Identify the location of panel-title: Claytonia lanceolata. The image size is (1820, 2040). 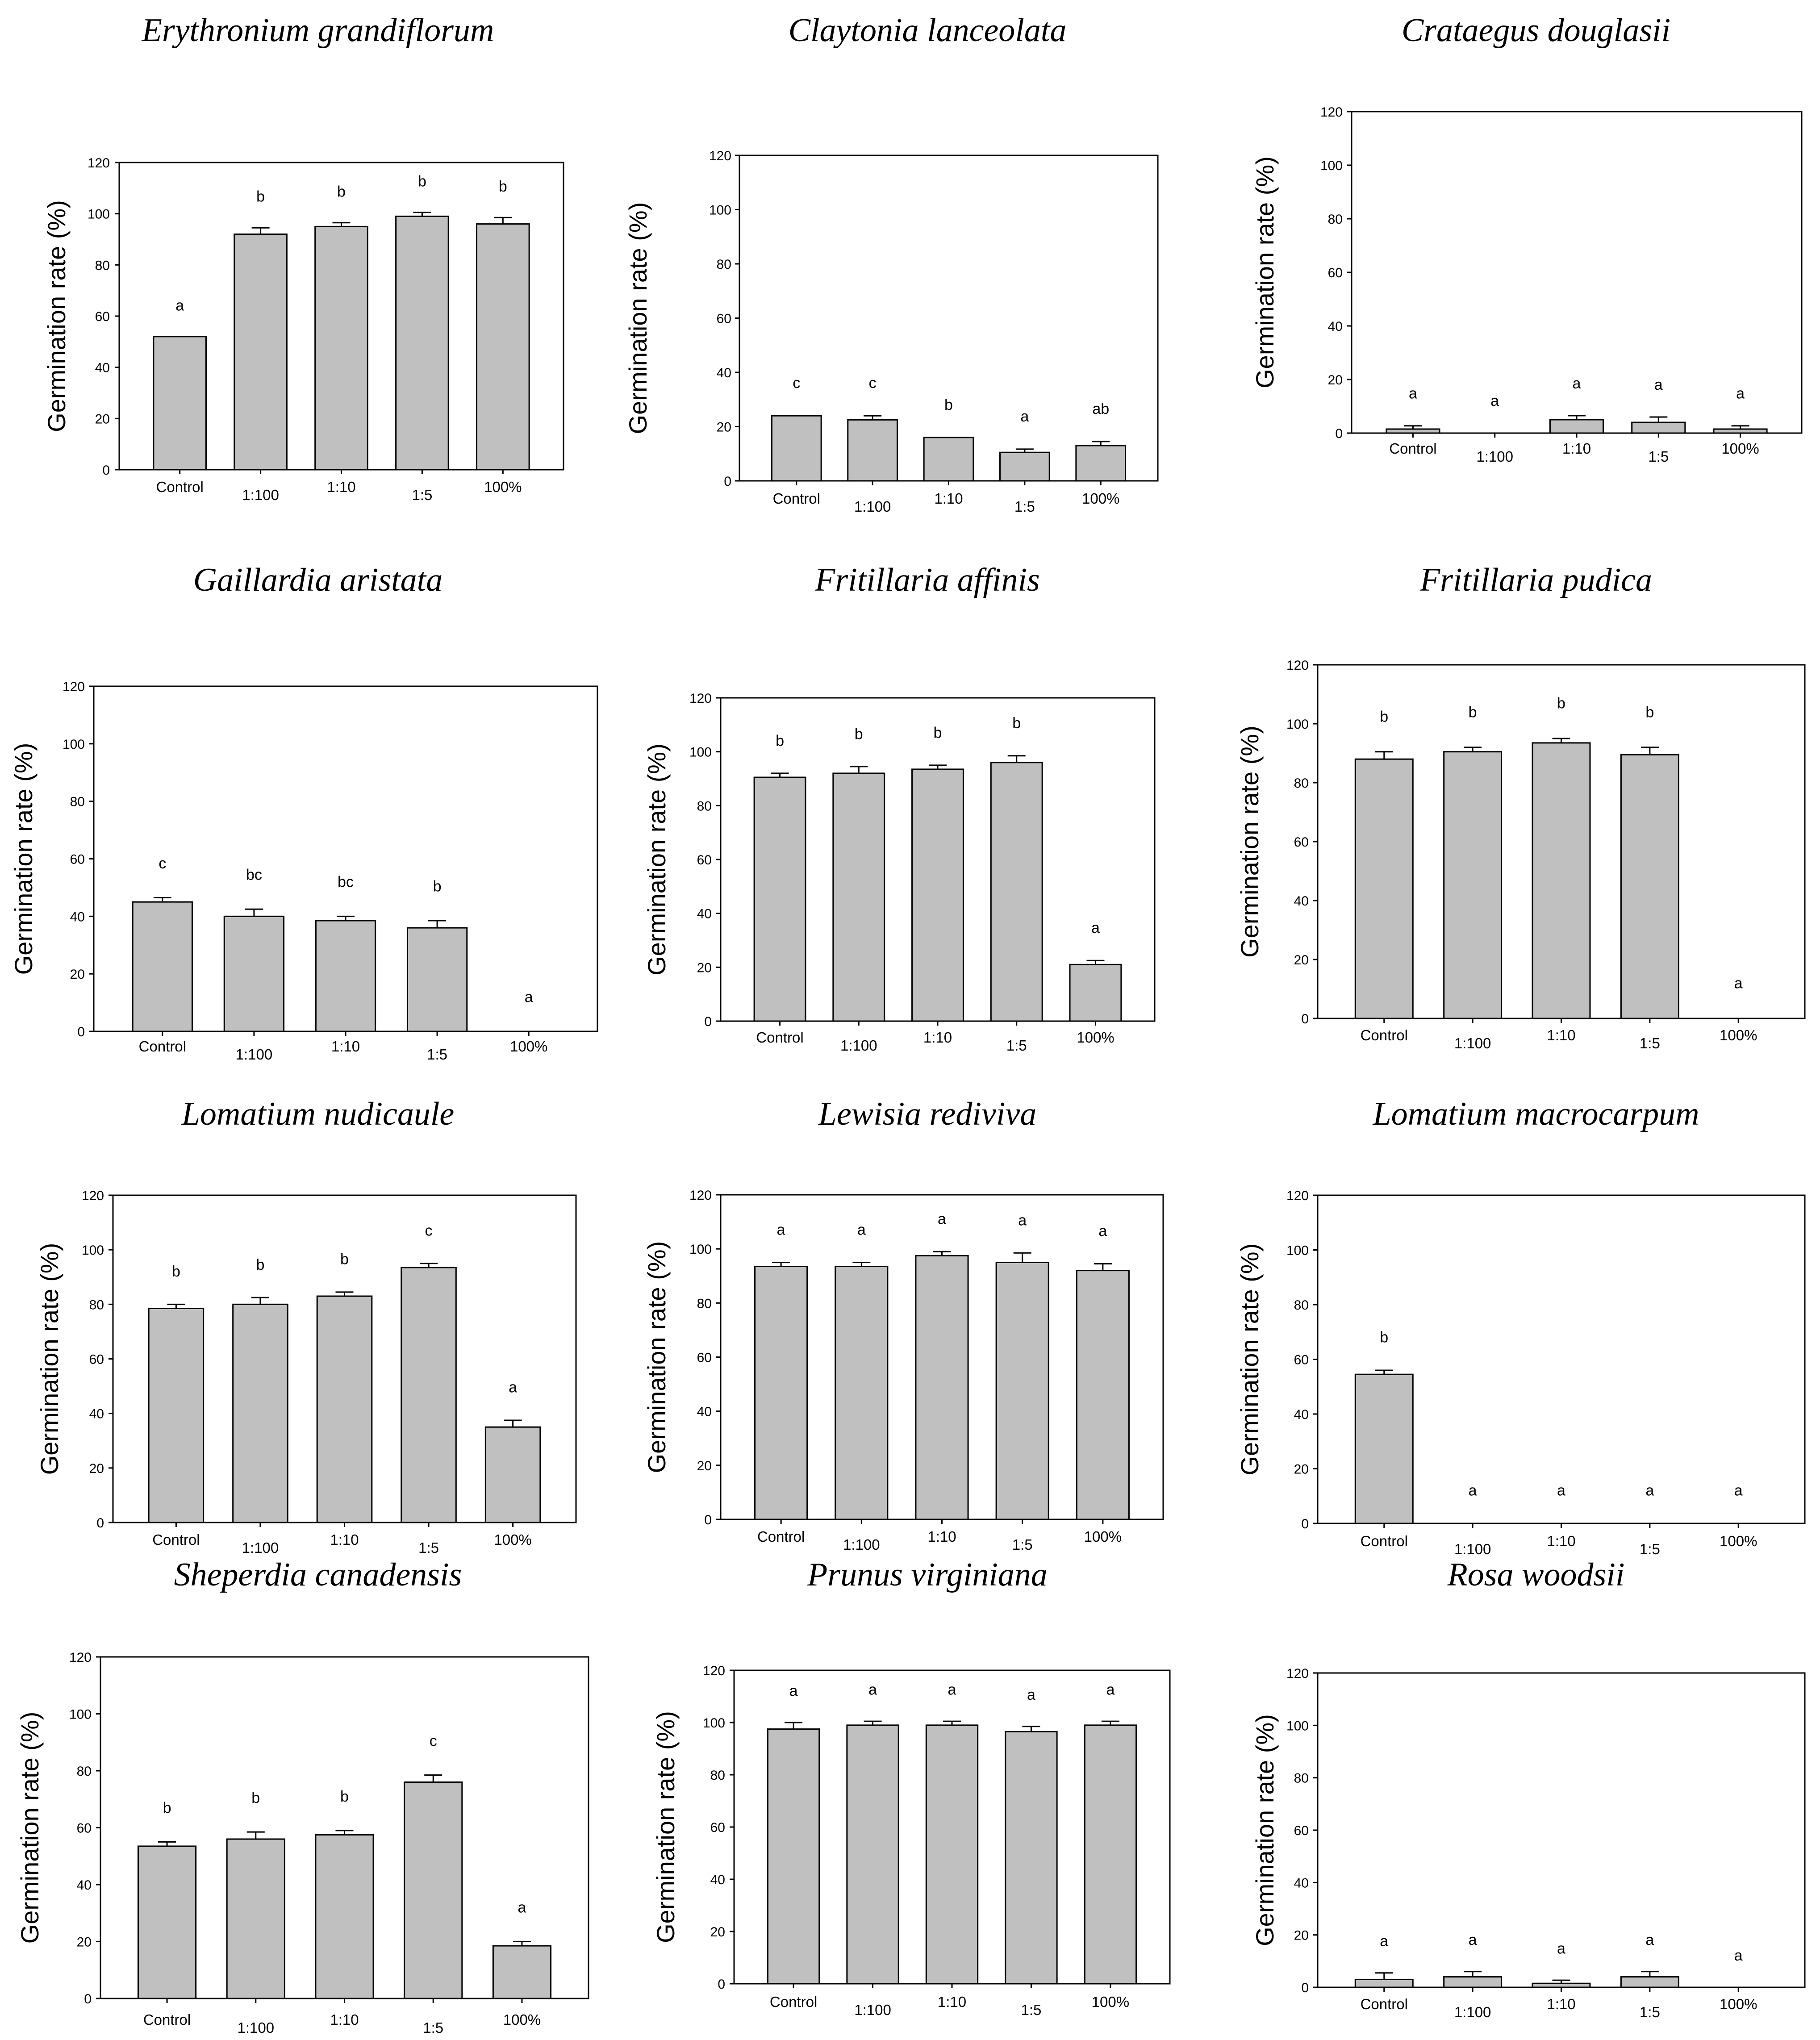
(928, 30).